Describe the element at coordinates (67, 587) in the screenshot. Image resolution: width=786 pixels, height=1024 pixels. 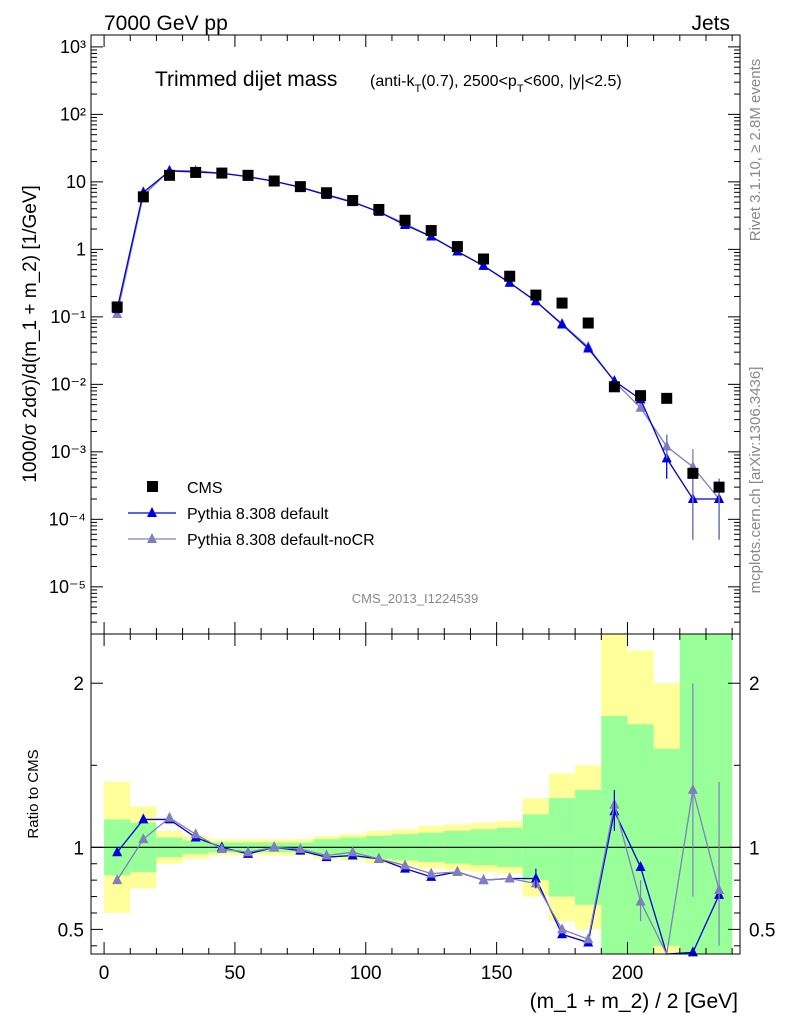
I see `y-tick-label: 10⁻⁵` at that location.